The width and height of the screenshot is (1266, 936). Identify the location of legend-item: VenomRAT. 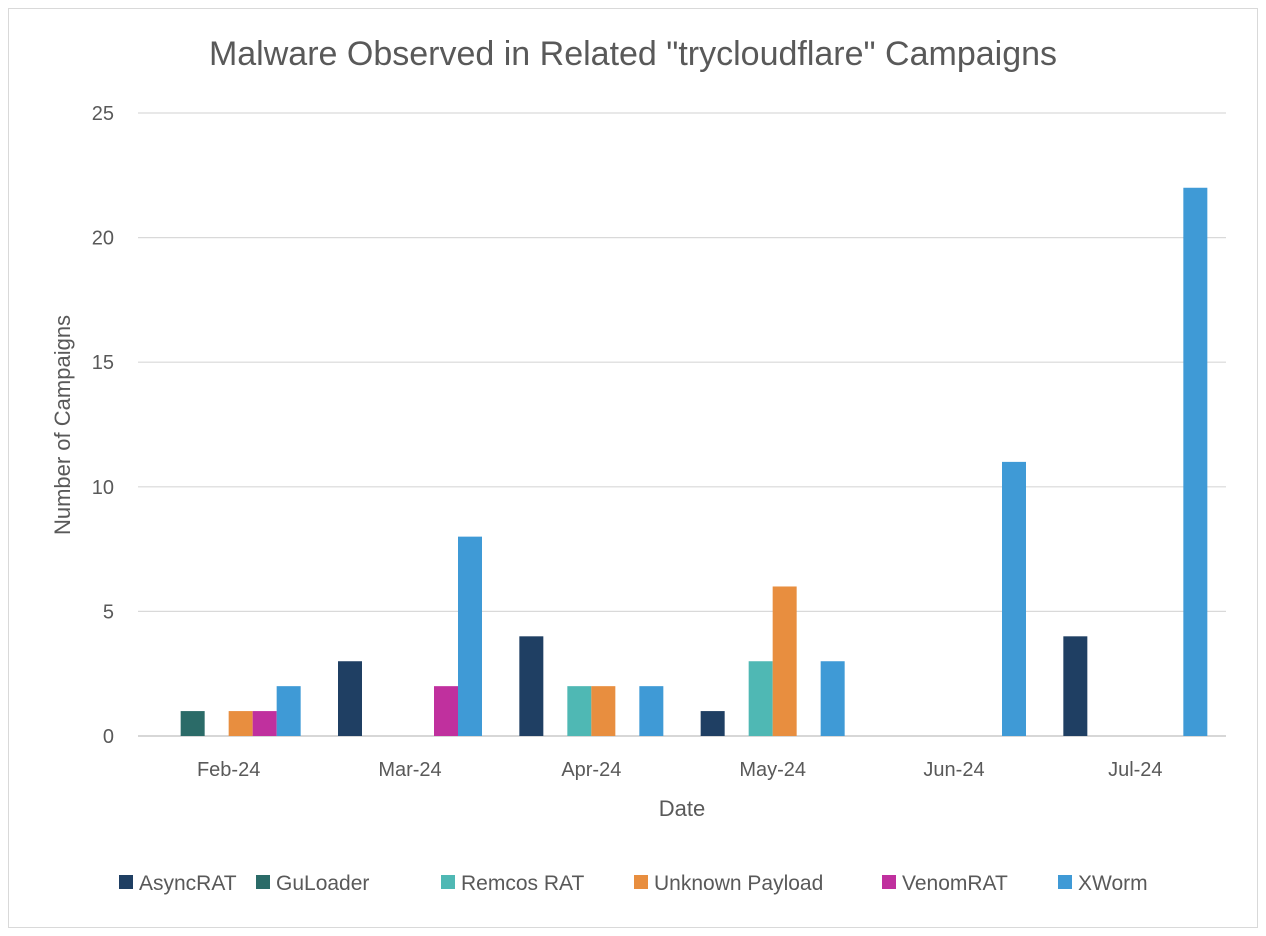
(945, 883).